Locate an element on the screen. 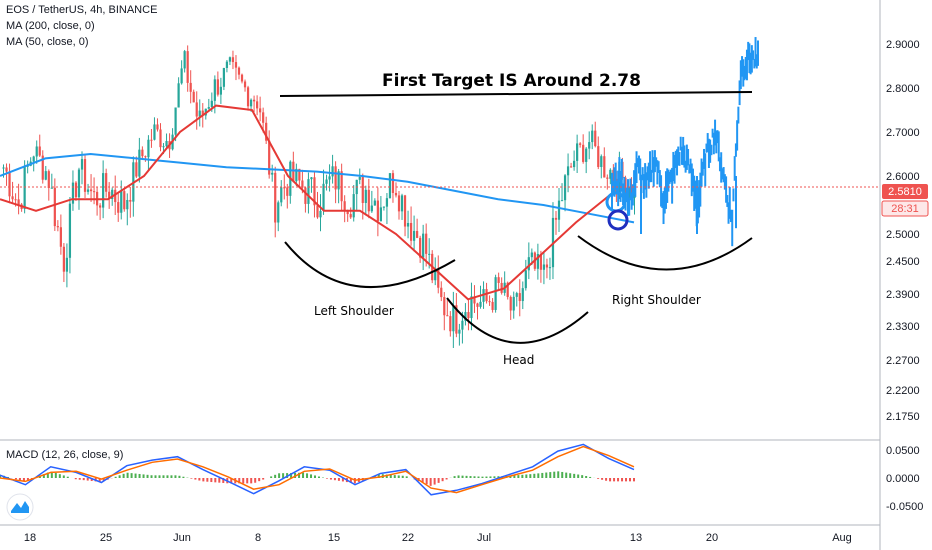  time-tick-label: Jun is located at coordinates (182, 538).